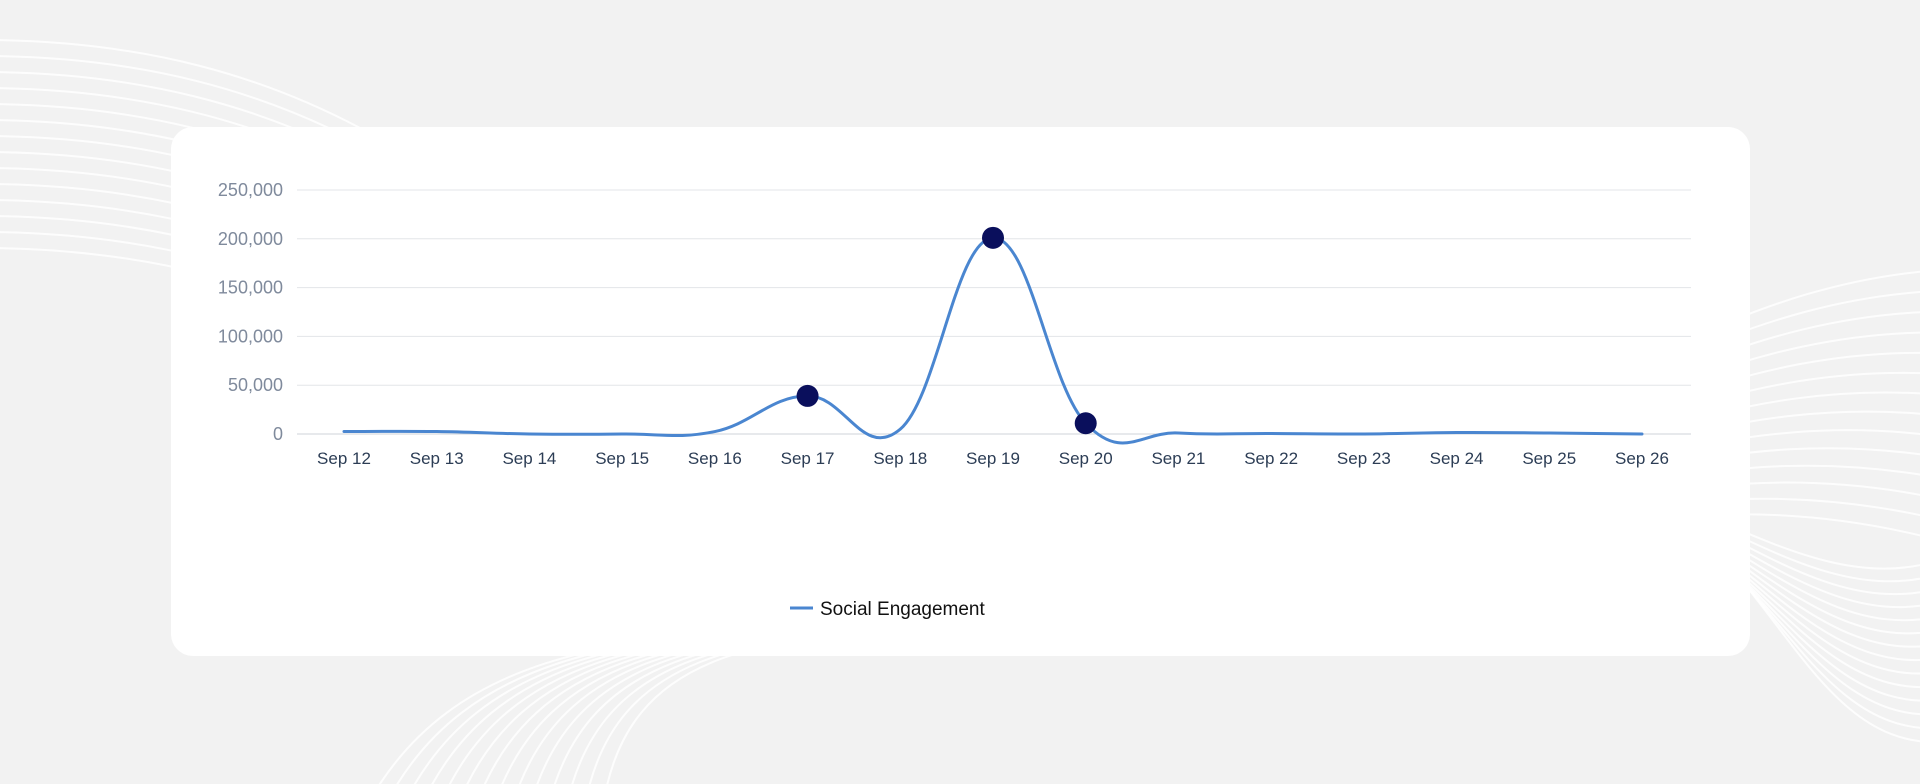 Image resolution: width=1920 pixels, height=784 pixels. What do you see at coordinates (622, 458) in the screenshot?
I see `x-tick-label: Sep 15` at bounding box center [622, 458].